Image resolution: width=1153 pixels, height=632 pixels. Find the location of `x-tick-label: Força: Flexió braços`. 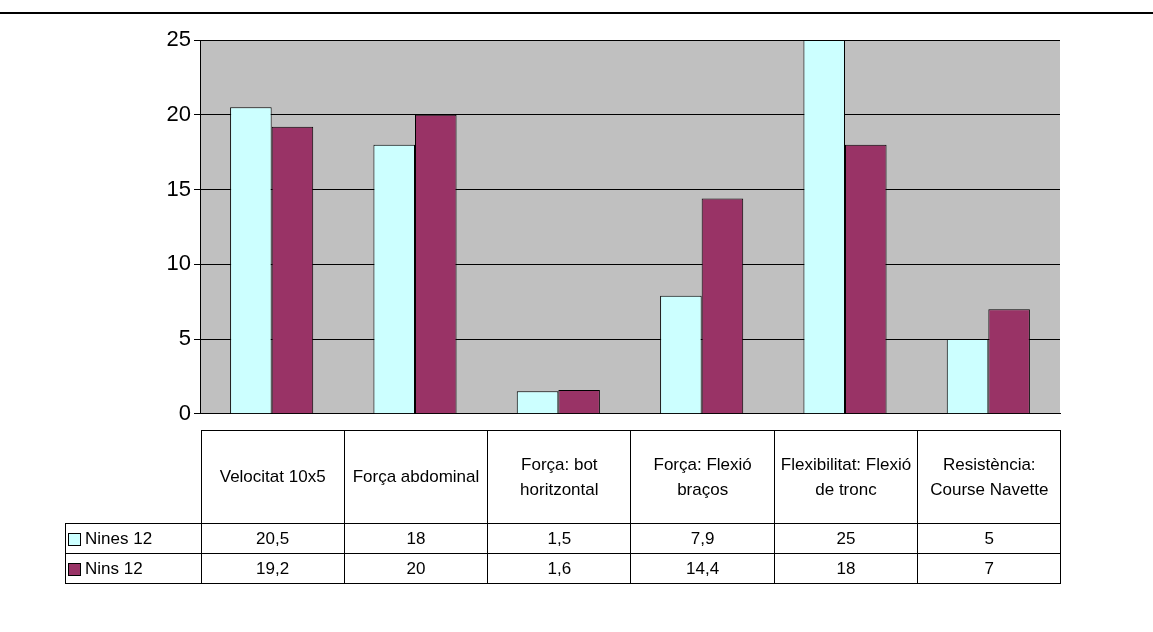

x-tick-label: Força: Flexió braços is located at coordinates (702, 477).